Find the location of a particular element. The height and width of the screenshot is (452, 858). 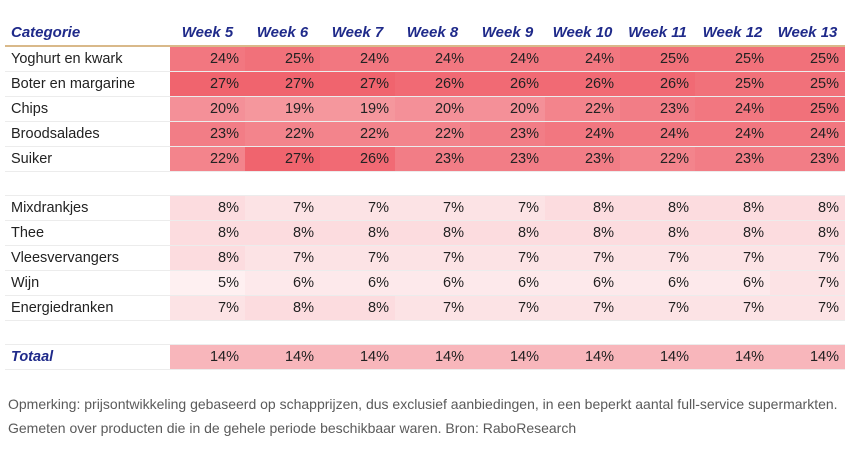

column-header-week: Week 8 is located at coordinates (432, 33).